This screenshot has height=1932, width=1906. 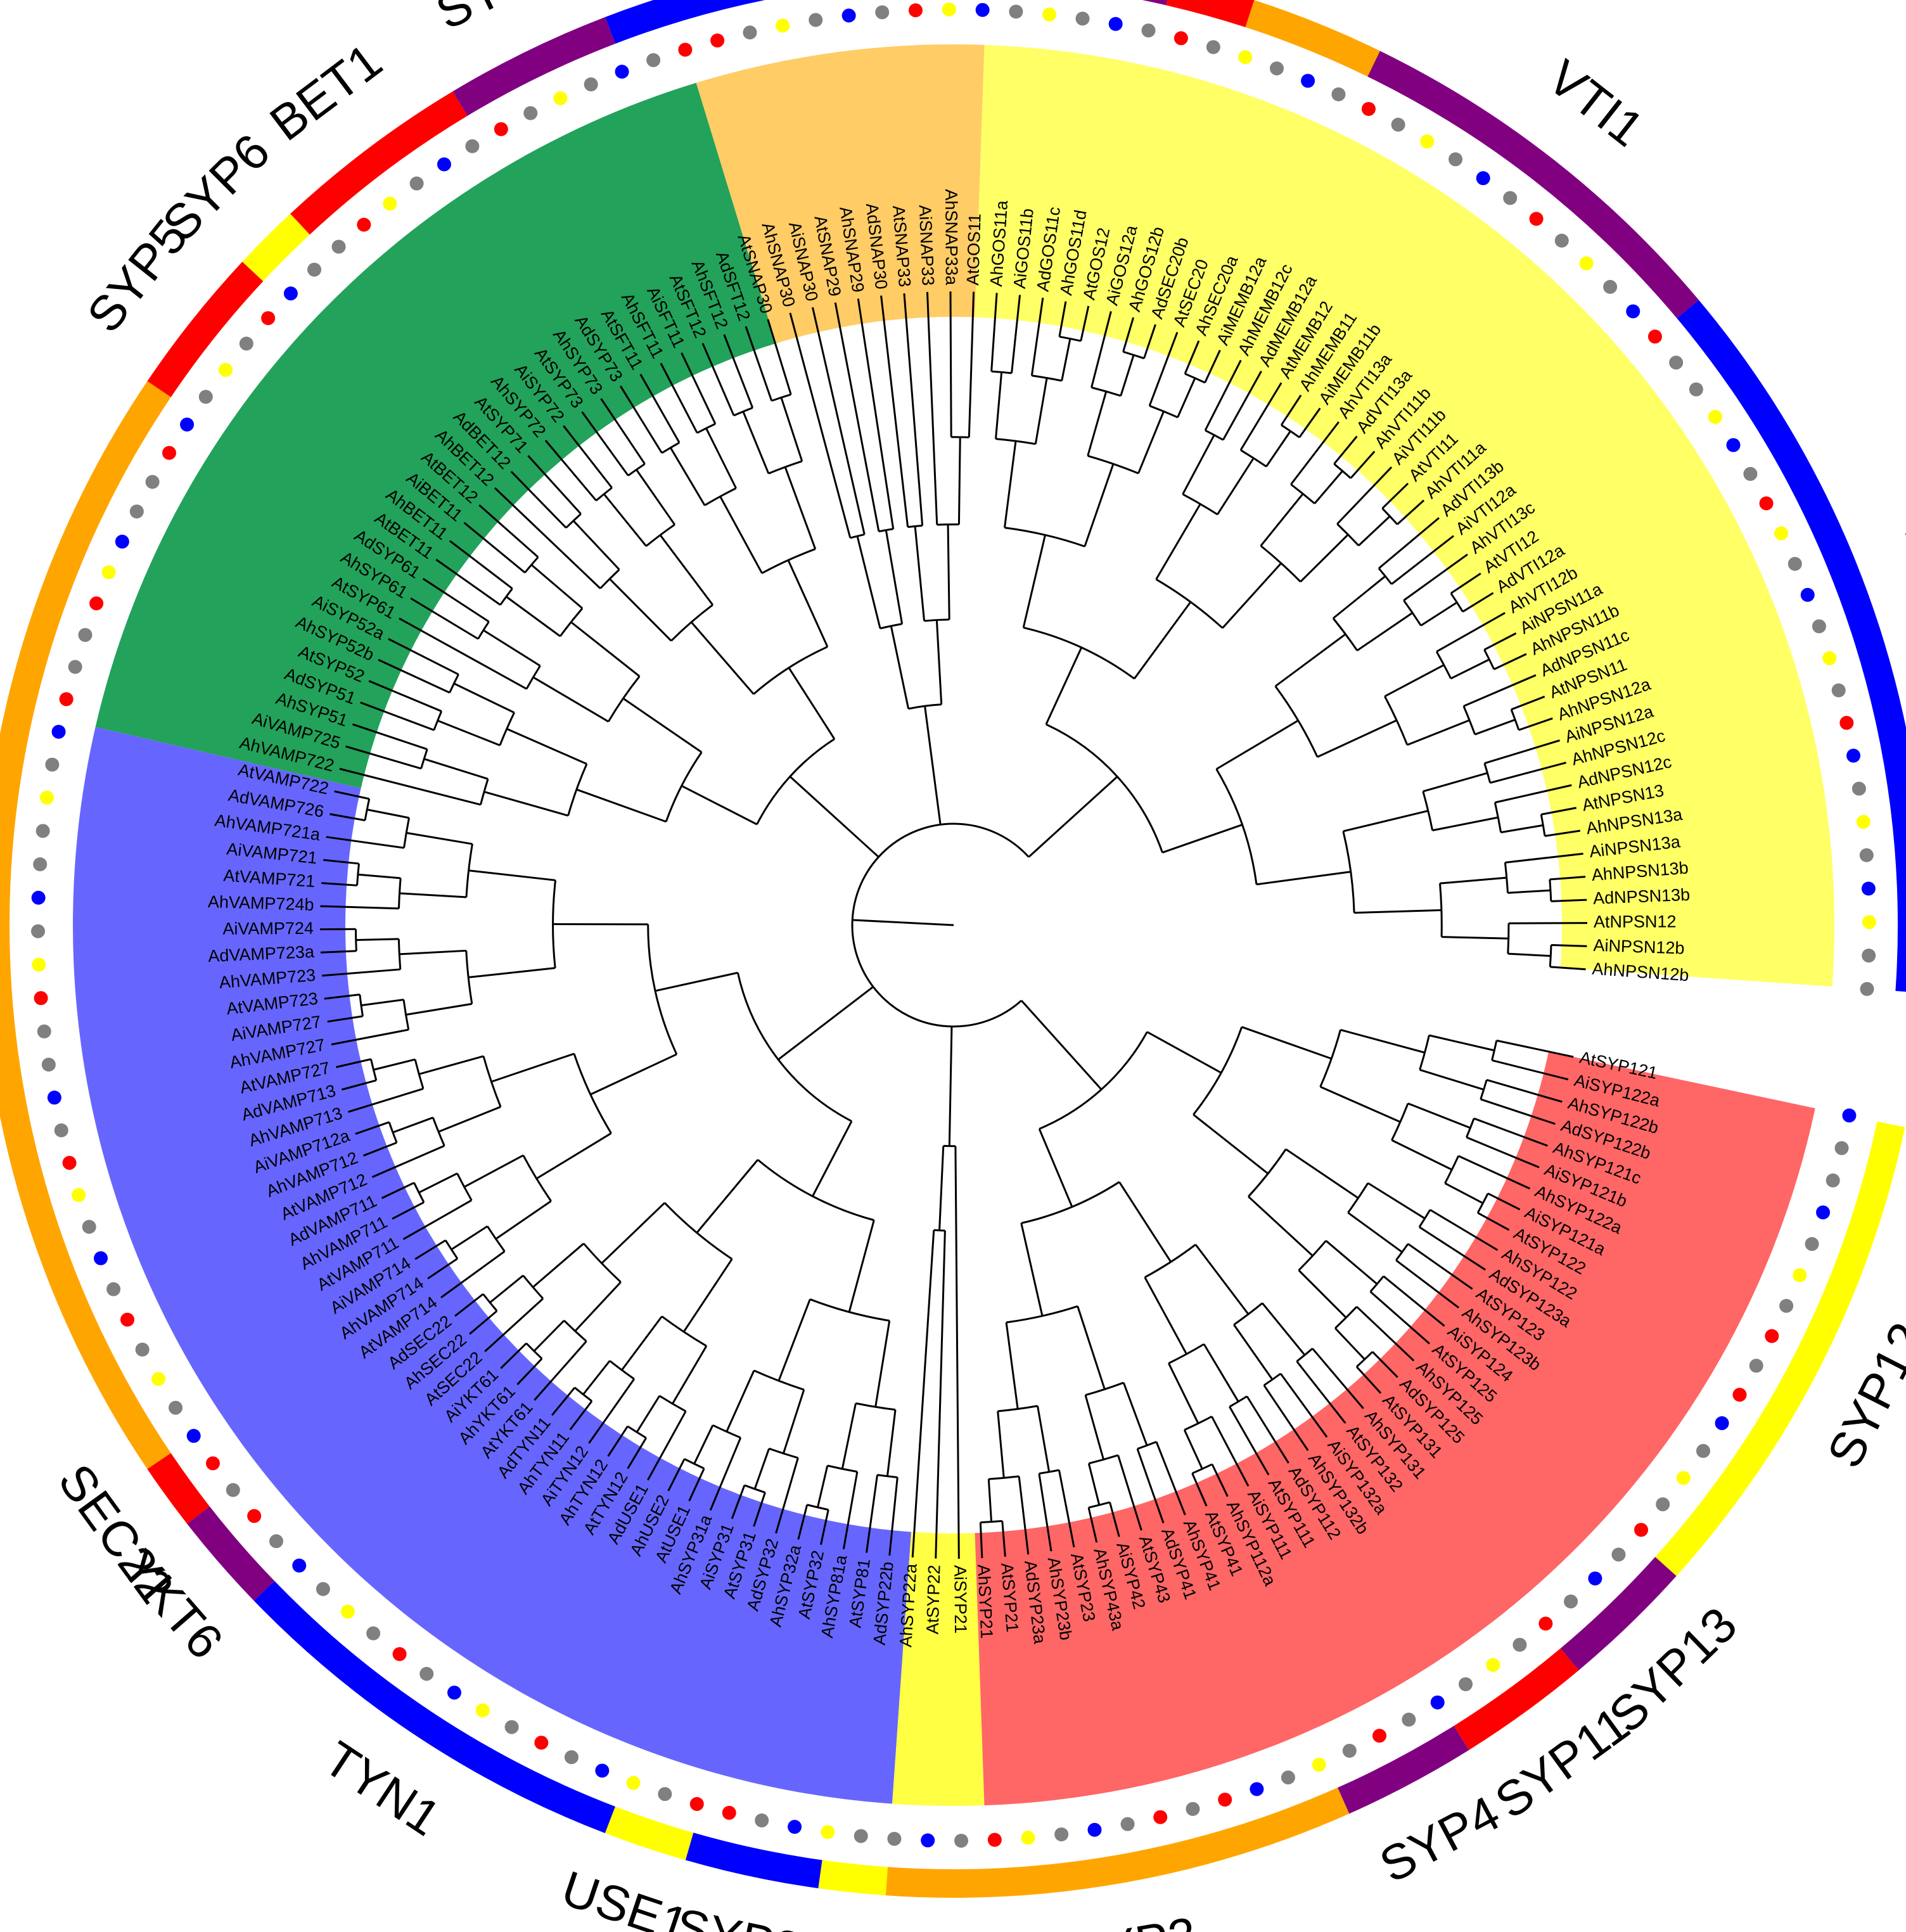 What do you see at coordinates (1439, 1839) in the screenshot?
I see `subfamily-label: SYP4` at bounding box center [1439, 1839].